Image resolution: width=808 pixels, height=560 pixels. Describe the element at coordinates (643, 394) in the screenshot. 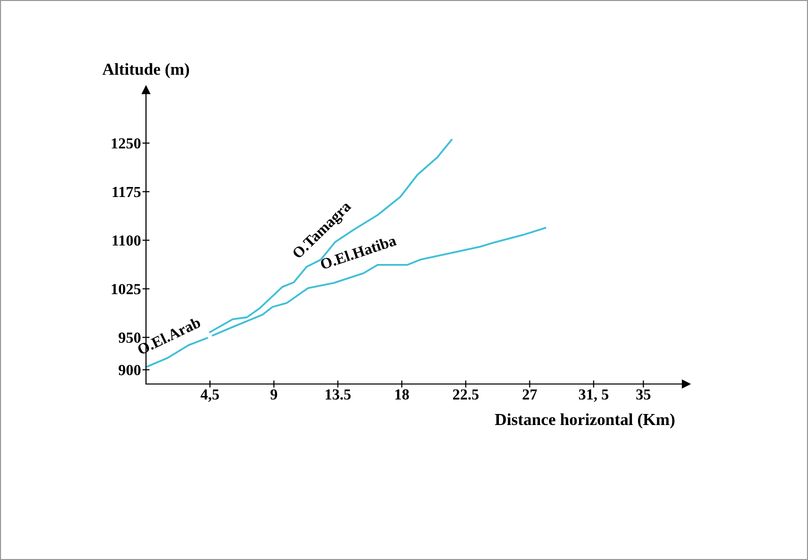

I see `x-tick-label: 35` at that location.